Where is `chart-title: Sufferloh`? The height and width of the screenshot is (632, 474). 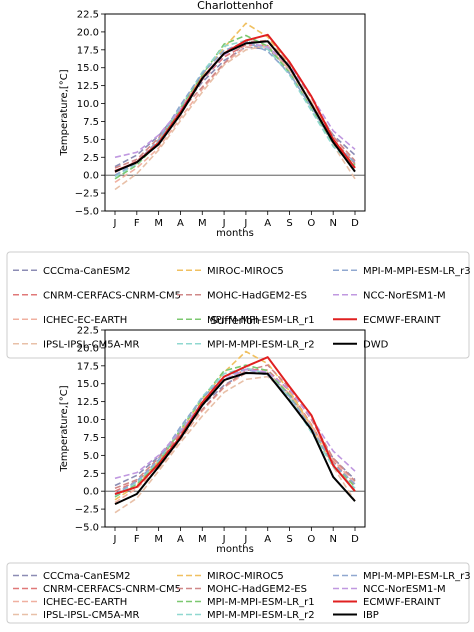
chart-title: Sufferloh is located at coordinates (235, 320).